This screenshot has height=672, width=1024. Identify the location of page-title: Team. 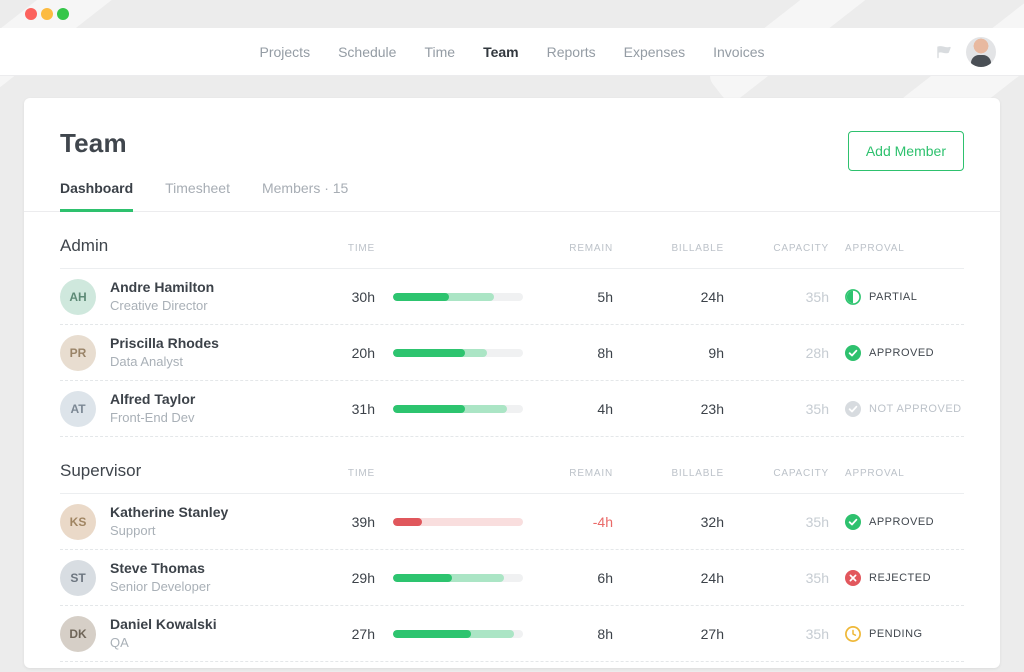
(93, 143).